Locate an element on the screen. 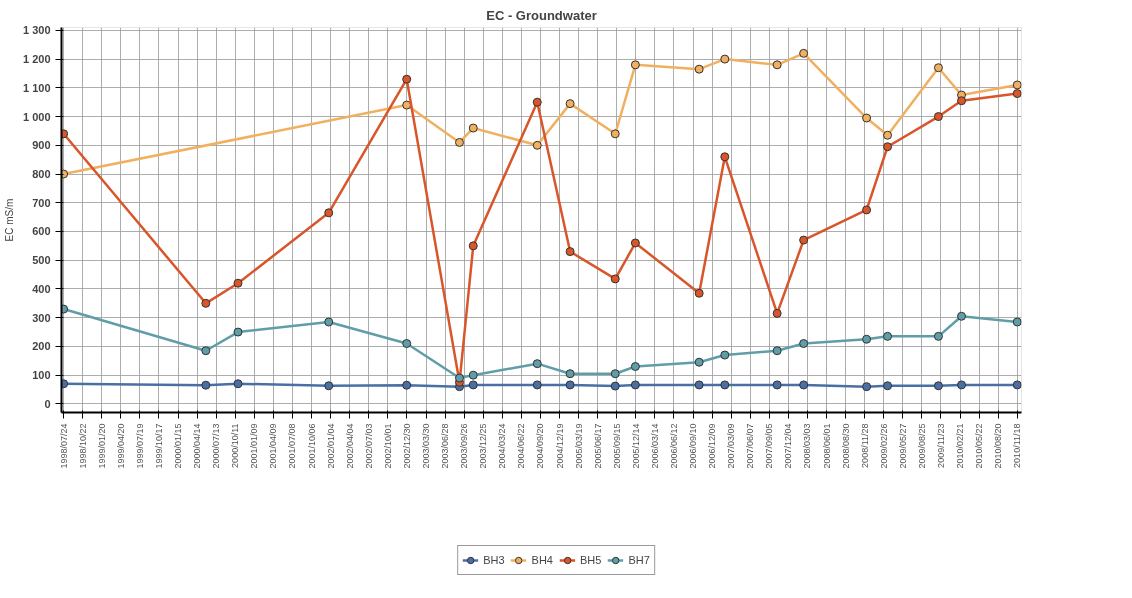  x-tick-label: 2009/02/26 is located at coordinates (883, 446).